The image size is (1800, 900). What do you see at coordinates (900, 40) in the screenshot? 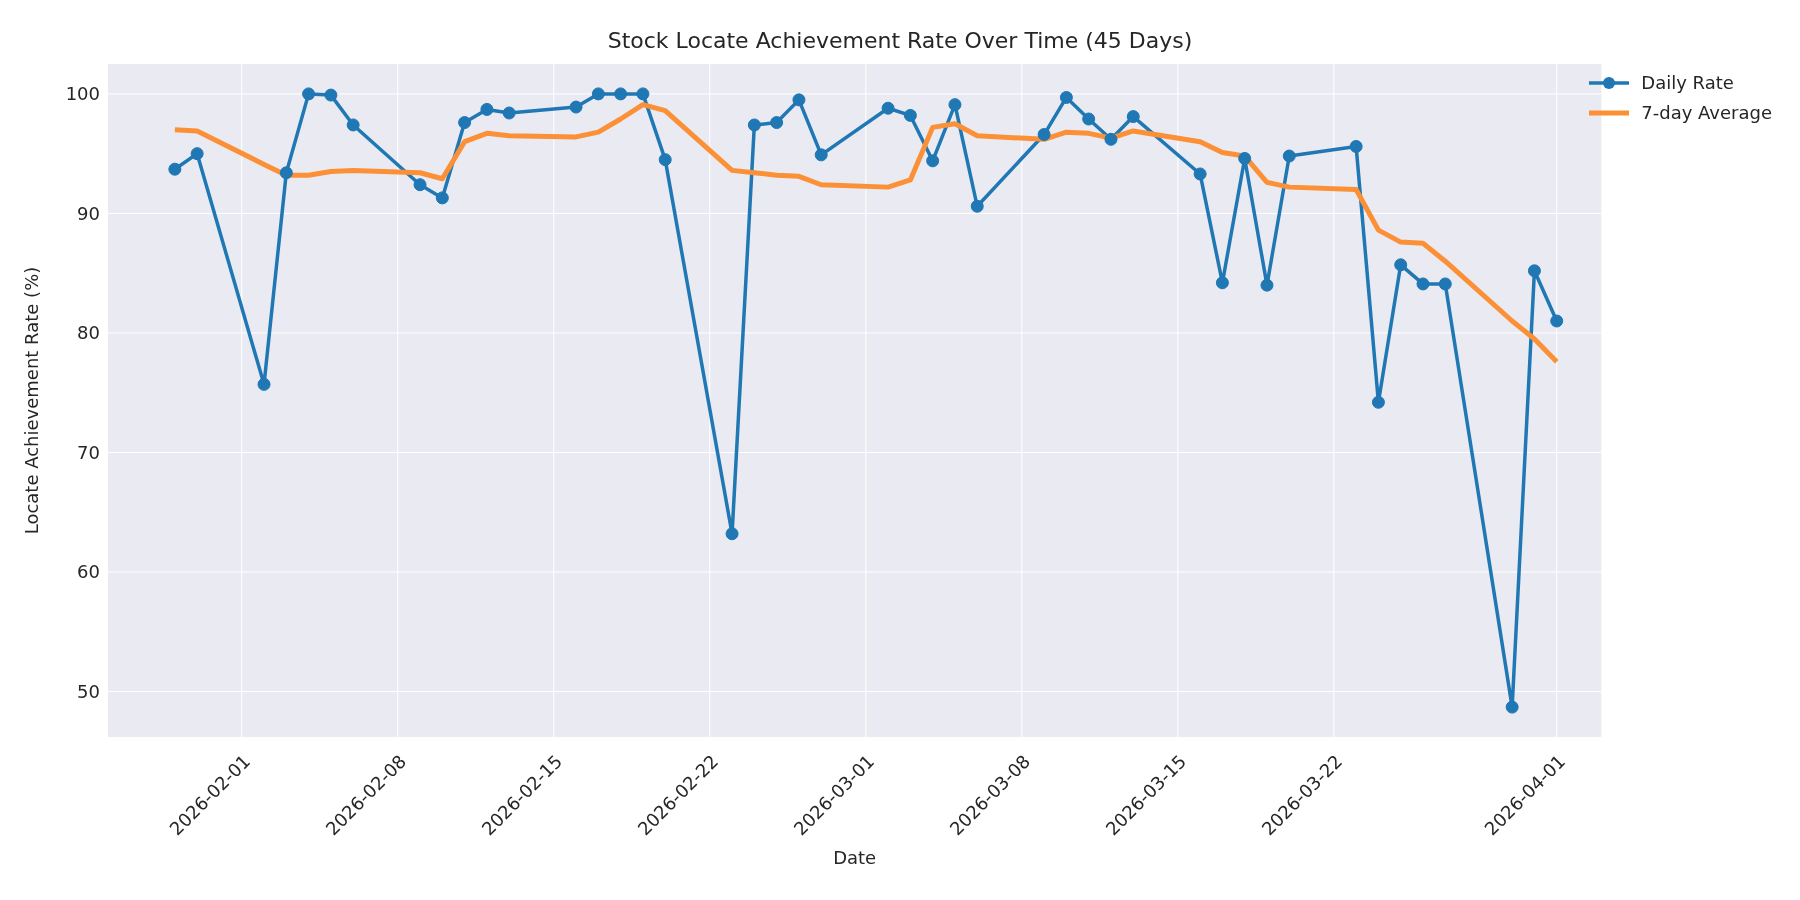
I see `chart-title: Stock Locate Achievement Rate Over Time (45 Days)` at bounding box center [900, 40].